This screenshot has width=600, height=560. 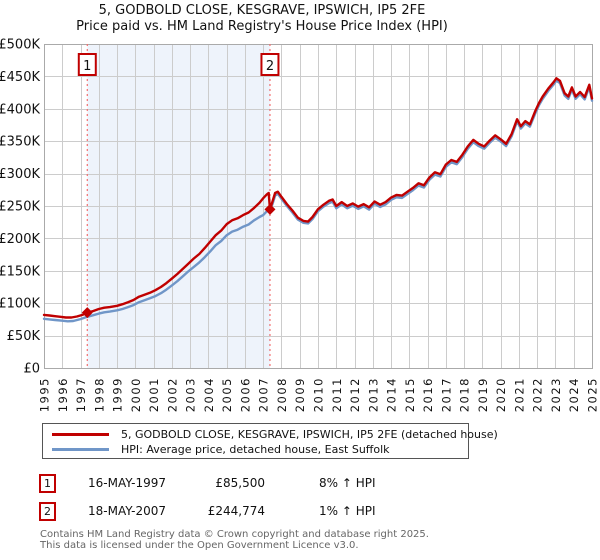 I want to click on svg-text: 2001, so click(x=154, y=394).